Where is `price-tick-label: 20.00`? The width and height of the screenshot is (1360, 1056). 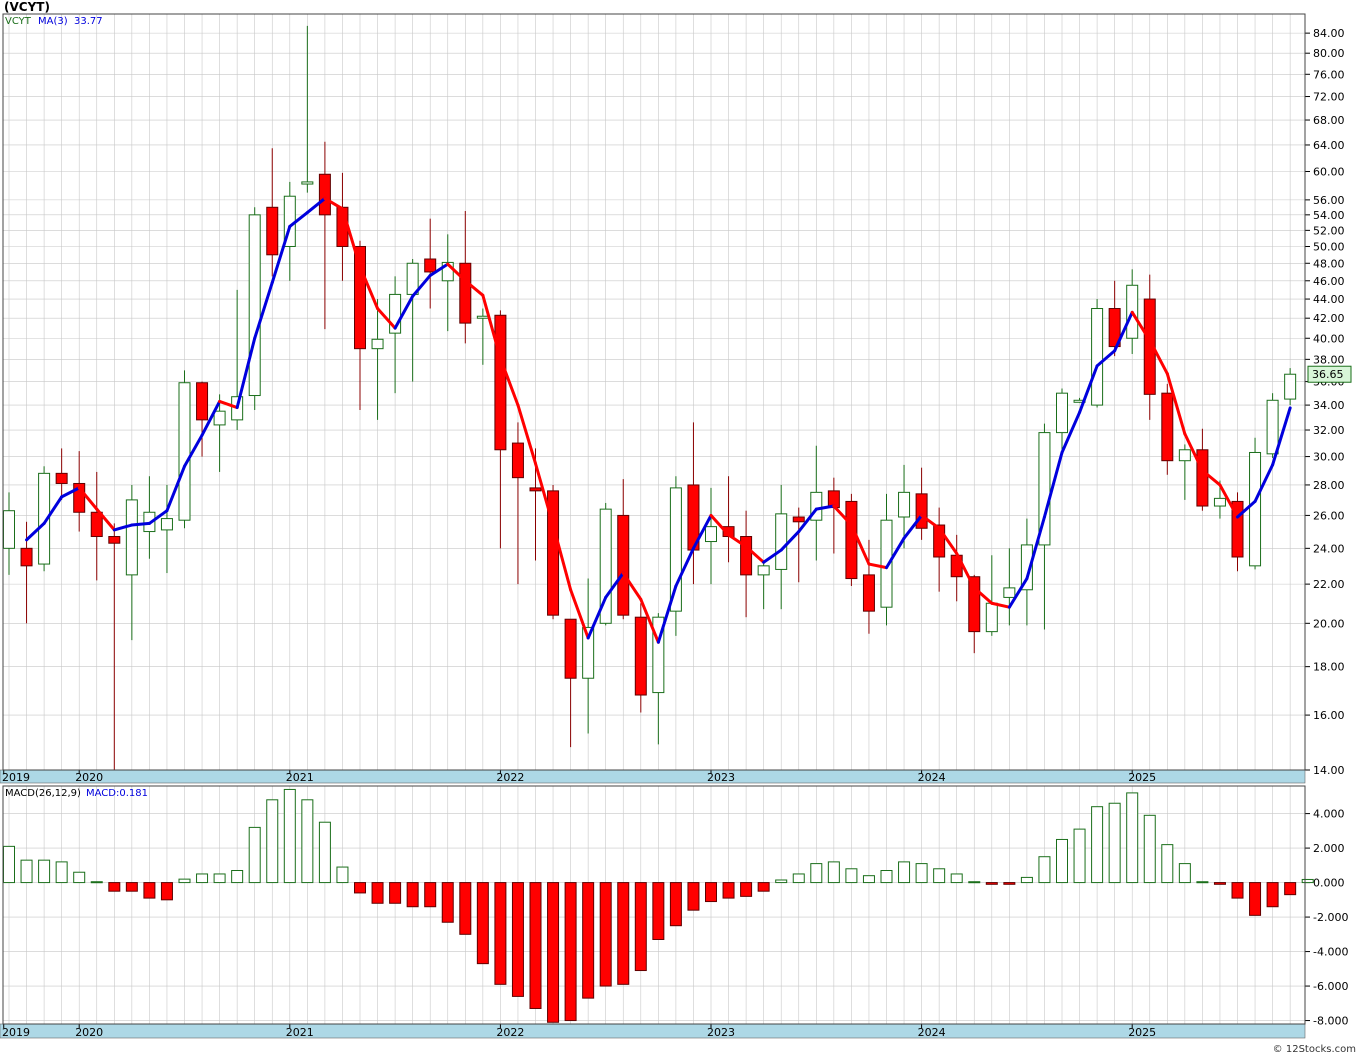 price-tick-label: 20.00 is located at coordinates (1329, 623).